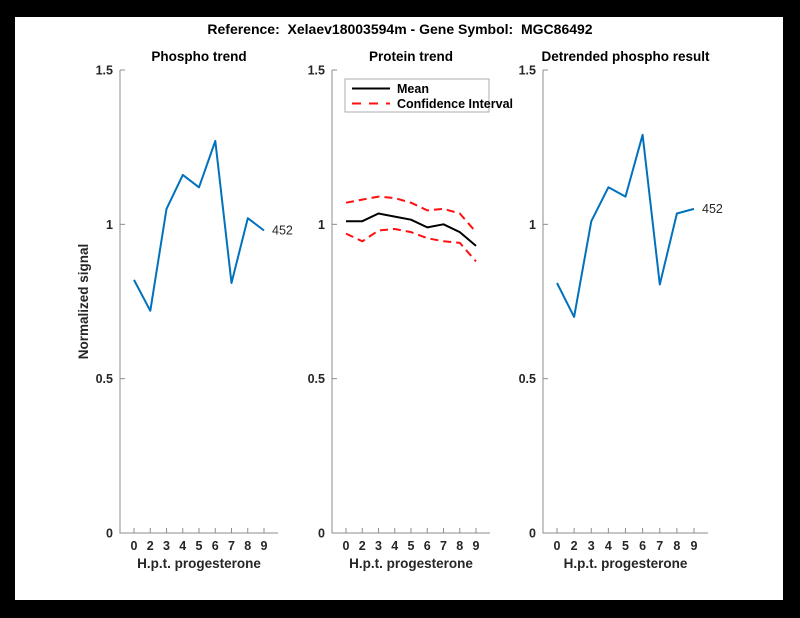  What do you see at coordinates (625, 225) in the screenshot?
I see `detrended-phospho-line` at bounding box center [625, 225].